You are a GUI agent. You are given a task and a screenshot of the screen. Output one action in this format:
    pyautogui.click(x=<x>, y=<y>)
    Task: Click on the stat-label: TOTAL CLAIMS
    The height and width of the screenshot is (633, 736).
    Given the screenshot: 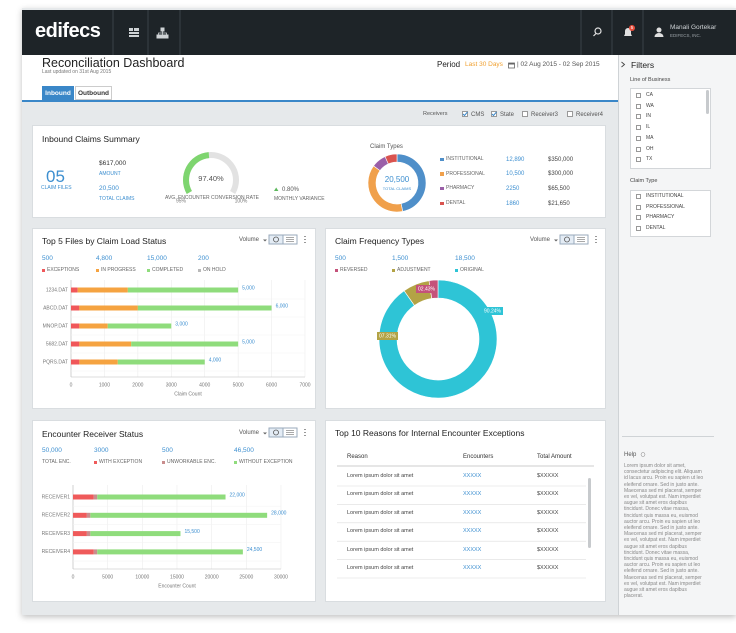 What is the action you would take?
    pyautogui.click(x=117, y=199)
    